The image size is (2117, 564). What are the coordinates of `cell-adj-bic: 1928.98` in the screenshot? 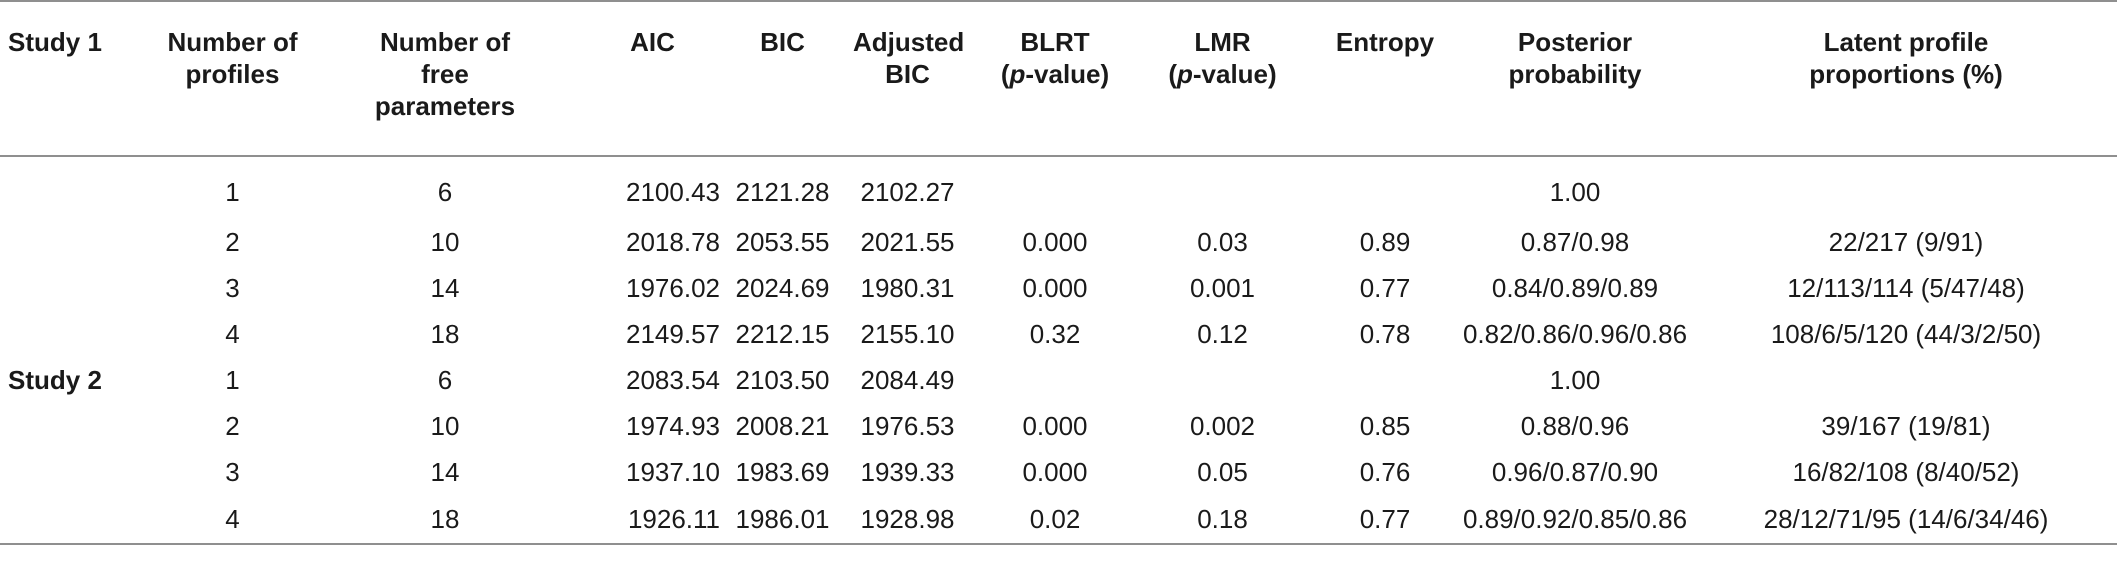 It's located at (907, 520).